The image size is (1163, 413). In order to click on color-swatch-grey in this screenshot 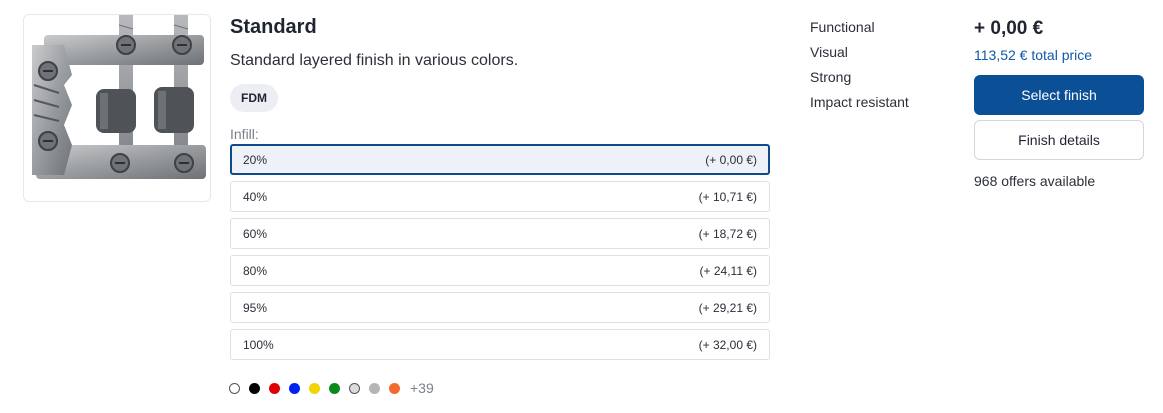, I will do `click(374, 388)`.